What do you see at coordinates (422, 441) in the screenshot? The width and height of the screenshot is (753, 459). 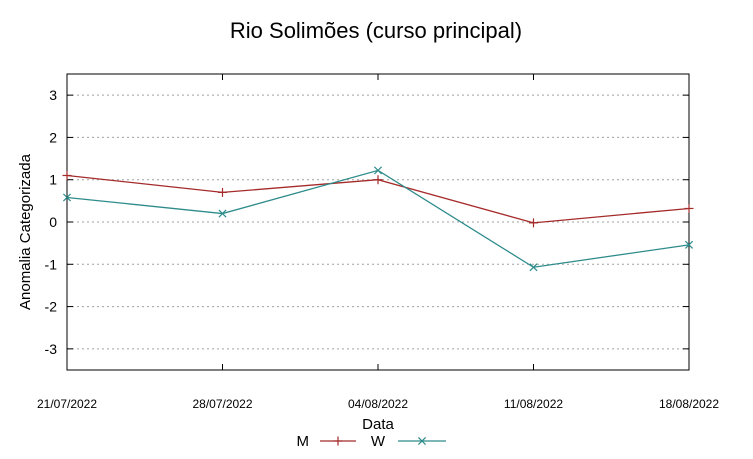 I see `legend-marker-w` at bounding box center [422, 441].